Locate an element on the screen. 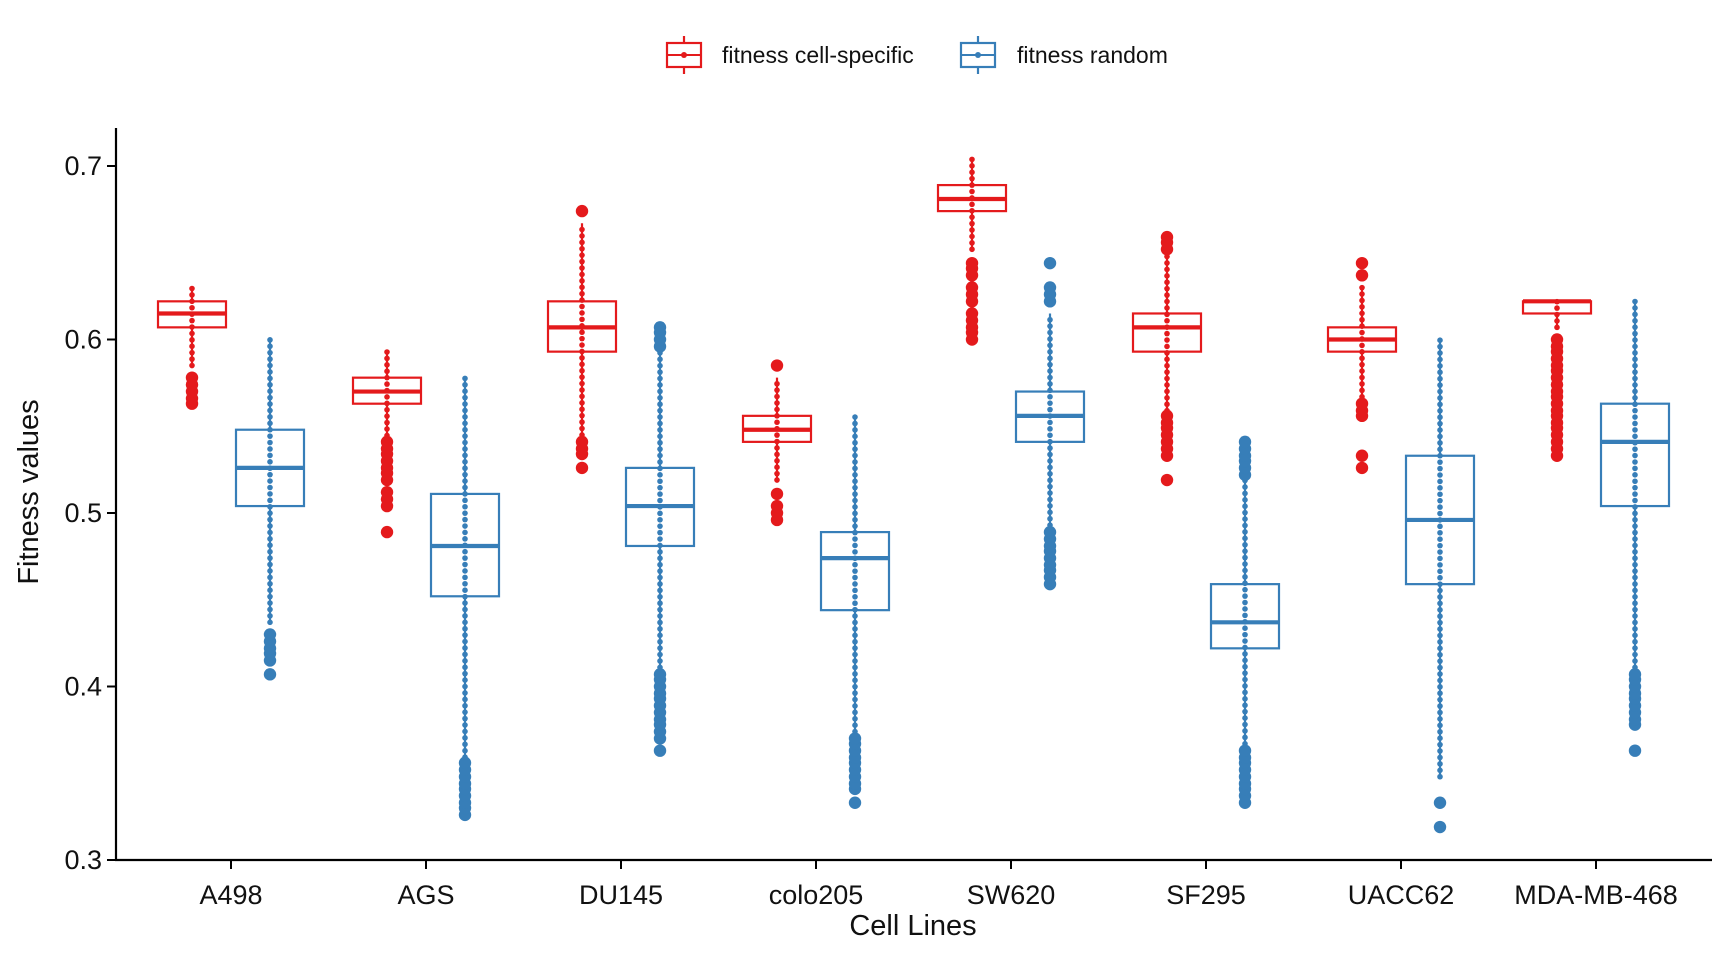  y-tick-label: 0.4 is located at coordinates (83, 687).